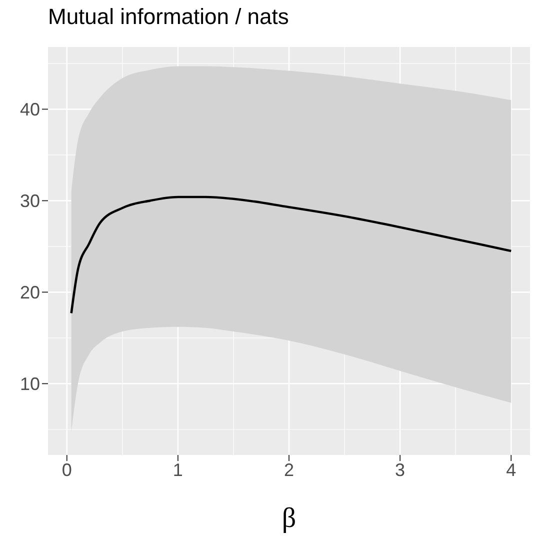  What do you see at coordinates (30, 110) in the screenshot?
I see `y-tick-label: 40` at bounding box center [30, 110].